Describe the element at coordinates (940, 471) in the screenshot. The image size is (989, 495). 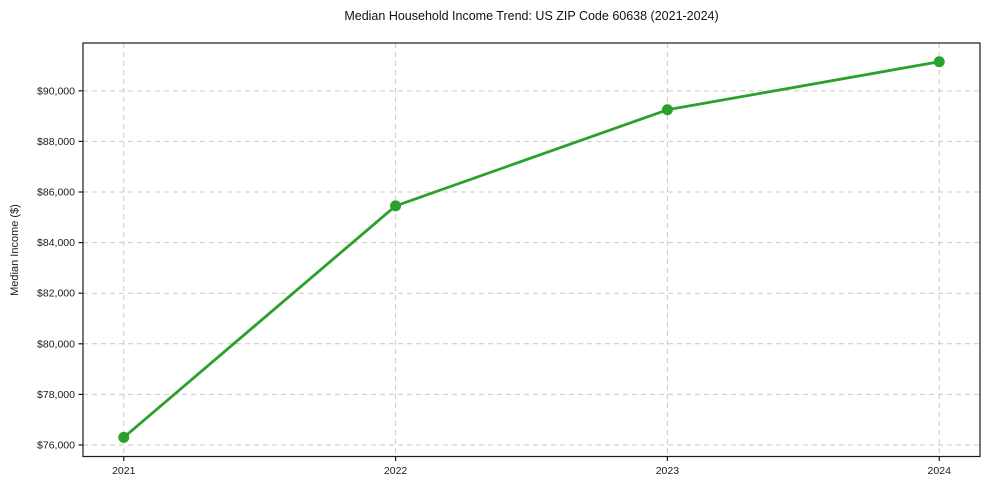
I see `x-tick-label: 2024` at that location.